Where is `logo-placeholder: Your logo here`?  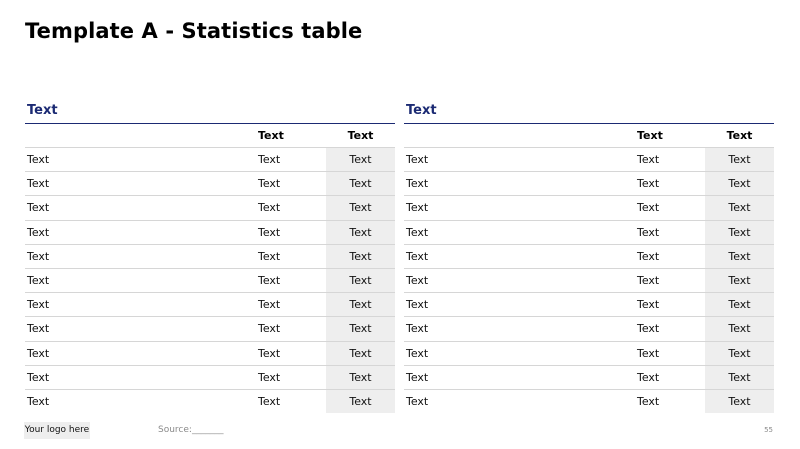
logo-placeholder: Your logo here is located at coordinates (57, 430).